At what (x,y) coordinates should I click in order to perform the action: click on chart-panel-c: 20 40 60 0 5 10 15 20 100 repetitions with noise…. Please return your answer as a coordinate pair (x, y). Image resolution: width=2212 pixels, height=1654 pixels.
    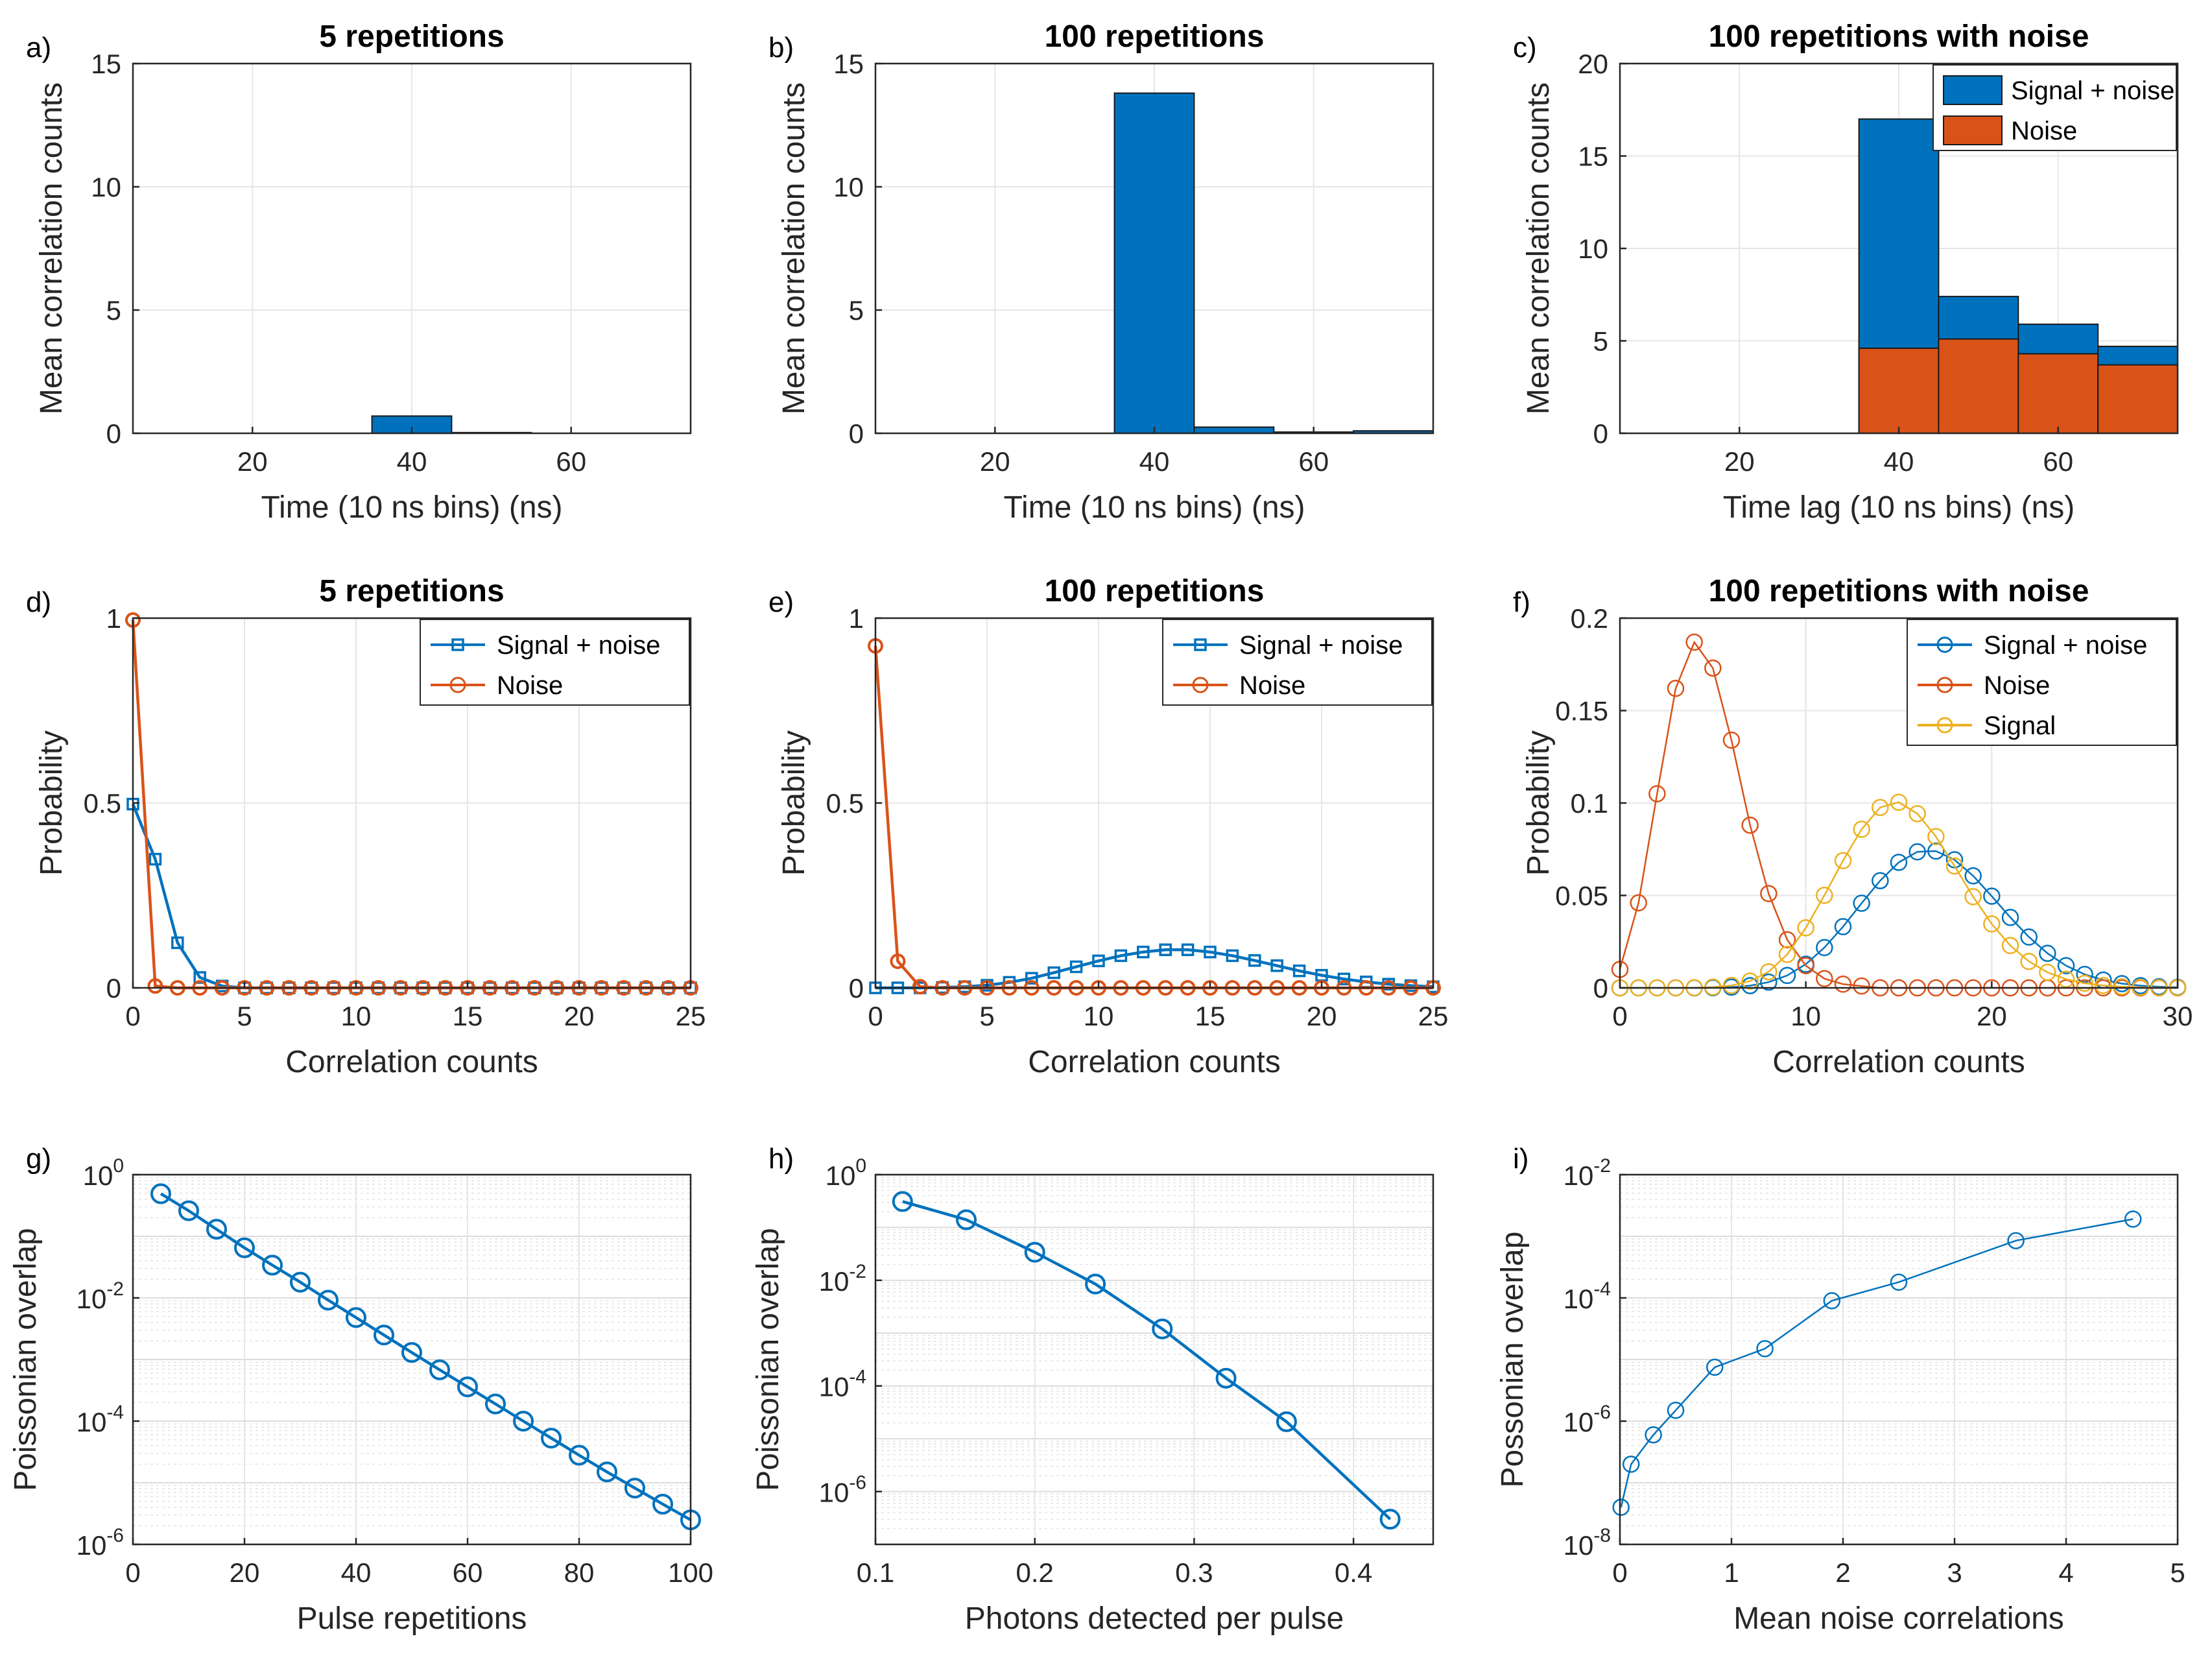
    Looking at the image, I should click on (1846, 272).